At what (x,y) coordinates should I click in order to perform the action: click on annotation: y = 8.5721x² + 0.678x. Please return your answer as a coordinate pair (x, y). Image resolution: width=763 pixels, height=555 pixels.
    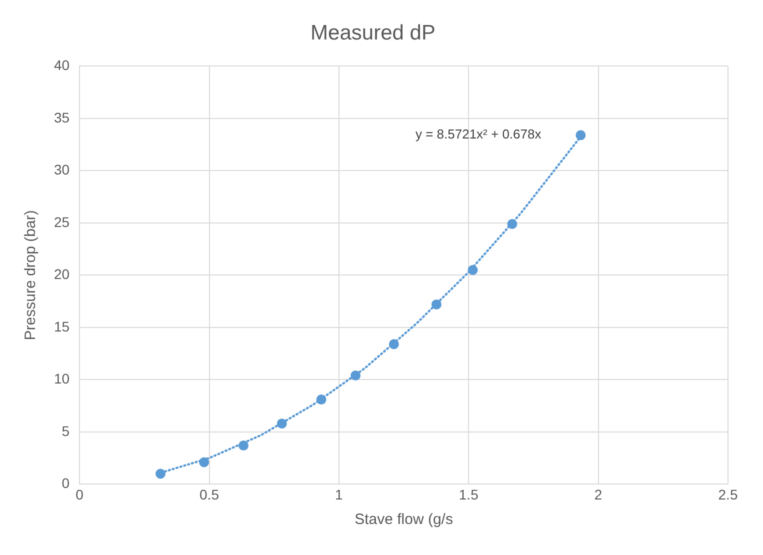
    Looking at the image, I should click on (478, 134).